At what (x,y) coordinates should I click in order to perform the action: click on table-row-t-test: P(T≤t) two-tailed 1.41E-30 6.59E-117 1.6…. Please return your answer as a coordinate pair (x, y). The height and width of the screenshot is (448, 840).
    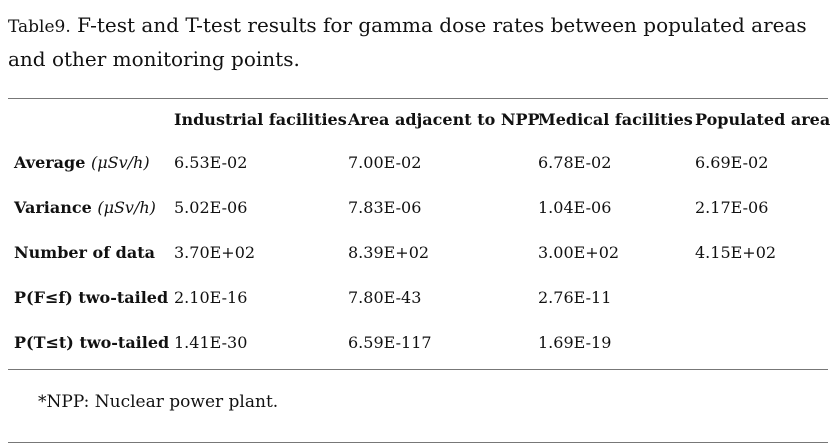
    Looking at the image, I should click on (418, 342).